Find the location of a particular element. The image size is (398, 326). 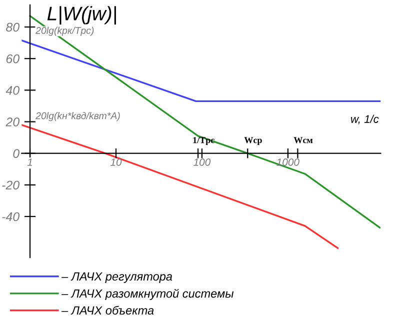

annotation: 1/Tрс is located at coordinates (203, 141).